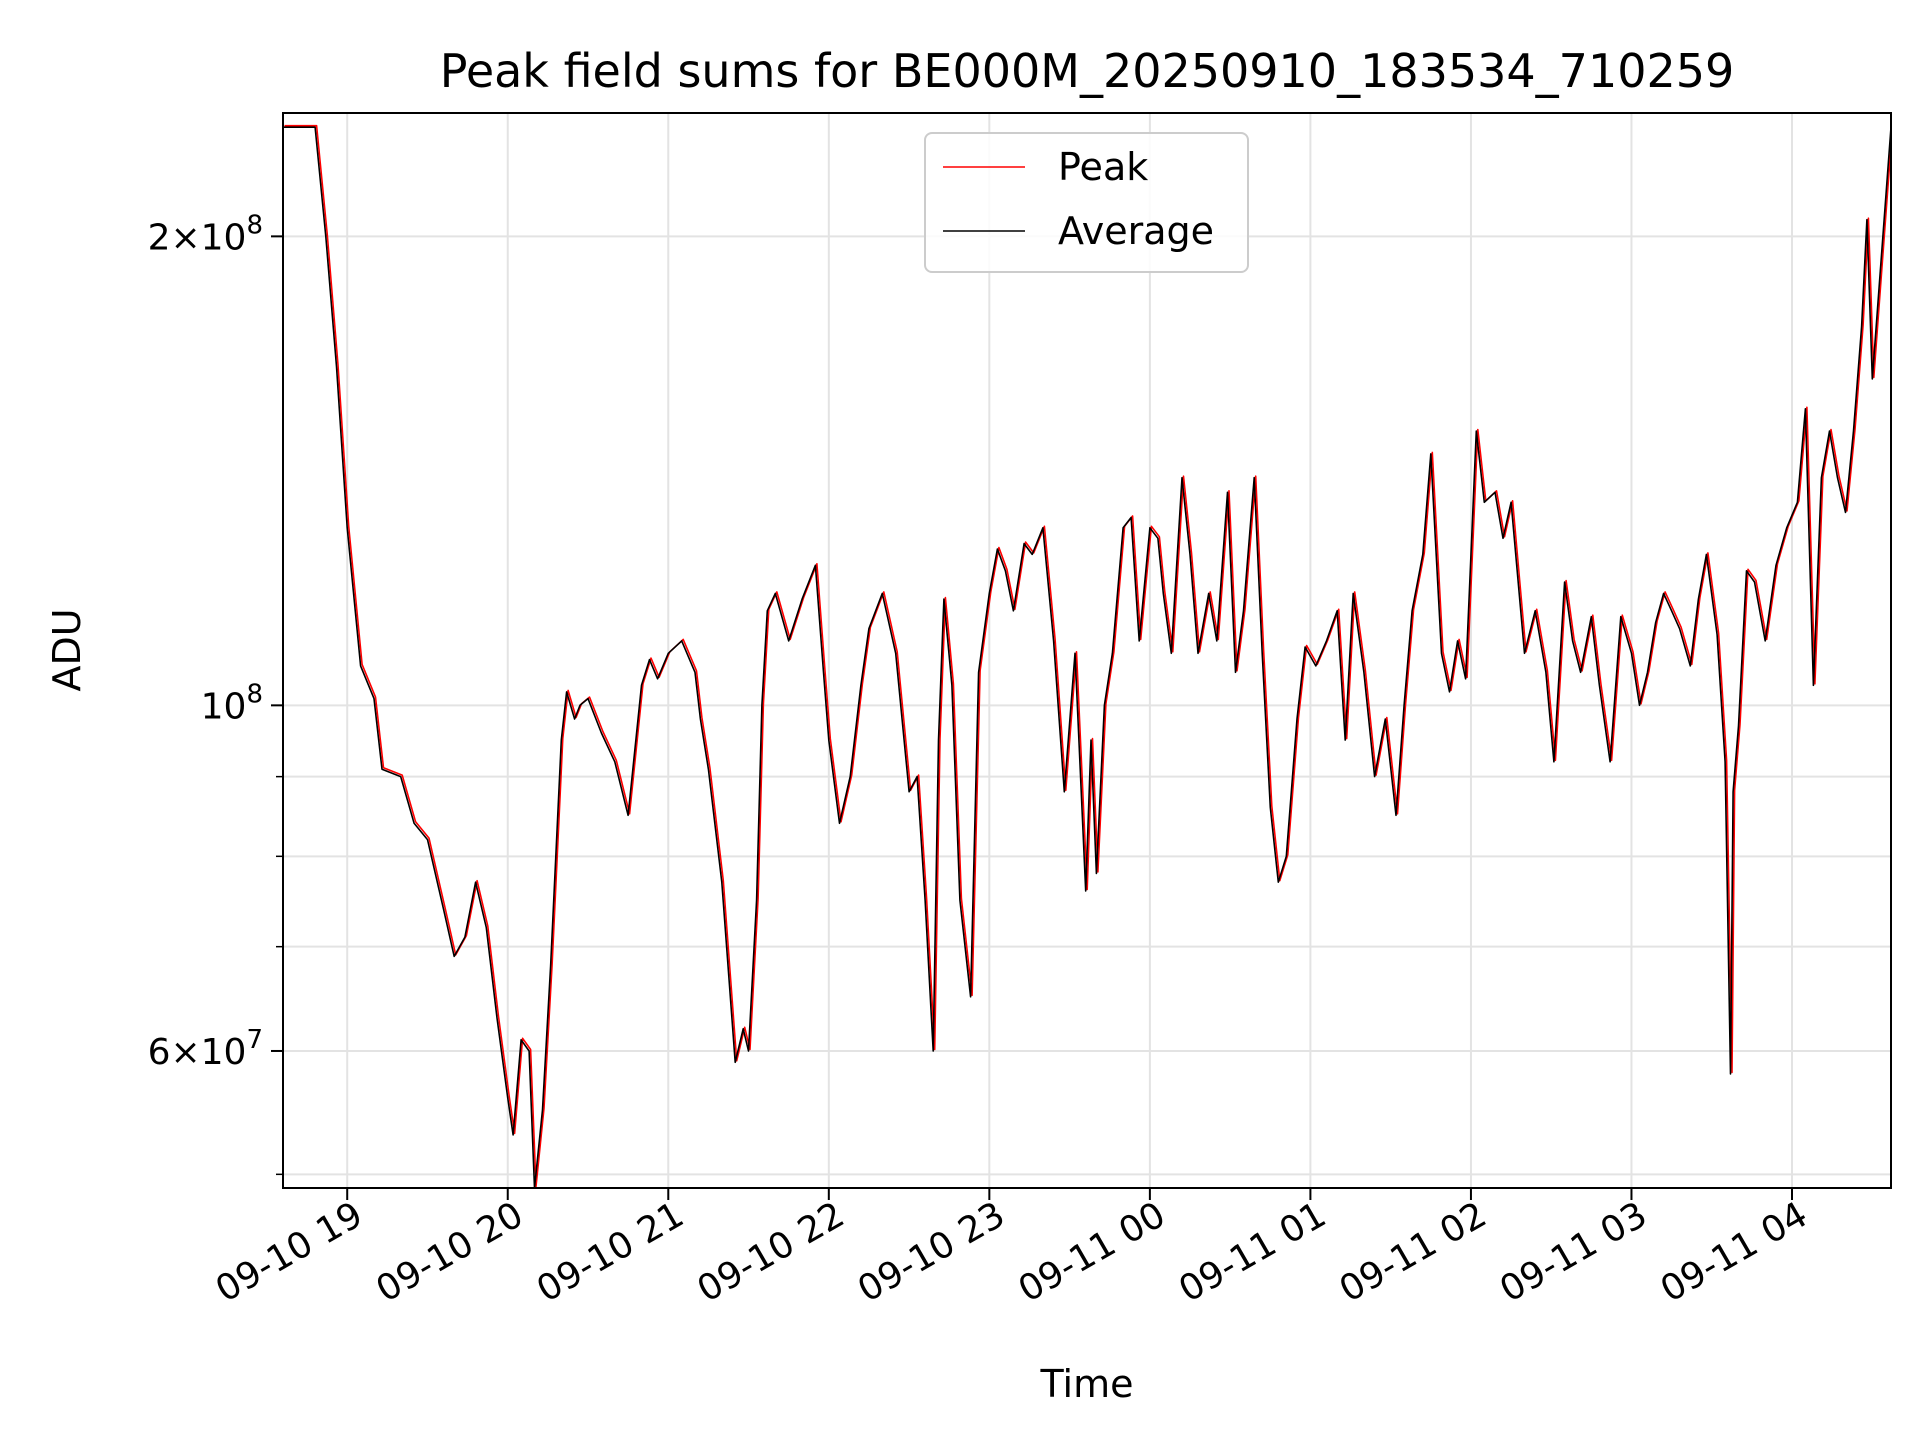  I want to click on y-axis-title: ADU, so click(67, 649).